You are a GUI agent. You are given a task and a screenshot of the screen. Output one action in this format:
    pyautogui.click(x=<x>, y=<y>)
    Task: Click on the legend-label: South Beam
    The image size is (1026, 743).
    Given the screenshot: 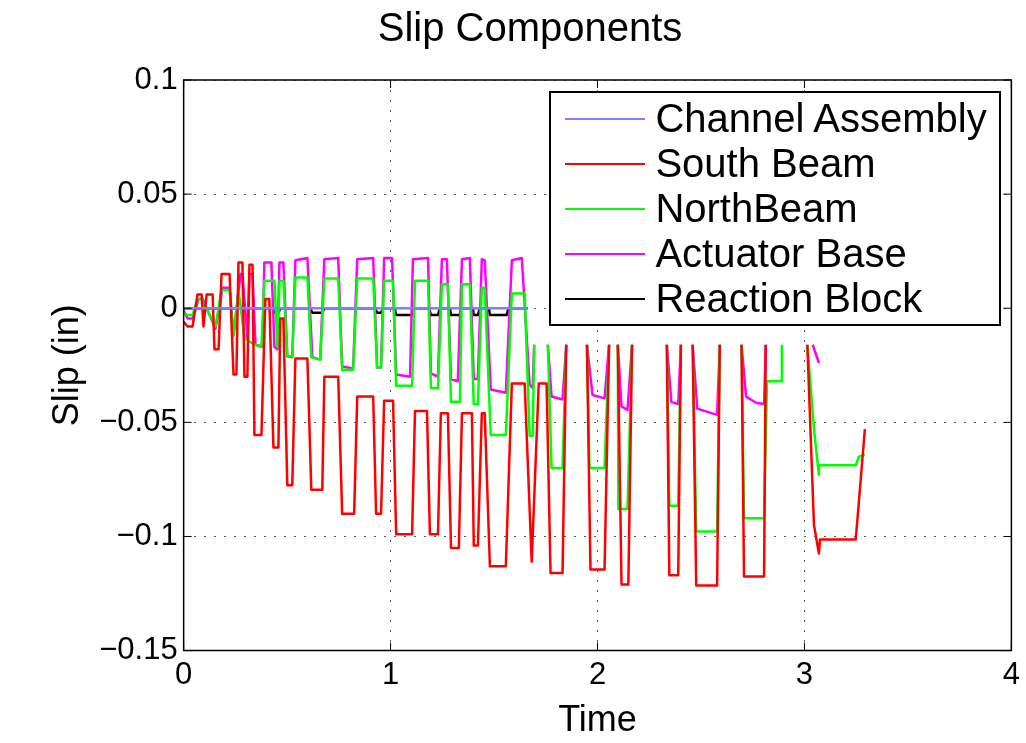 What is the action you would take?
    pyautogui.click(x=765, y=163)
    